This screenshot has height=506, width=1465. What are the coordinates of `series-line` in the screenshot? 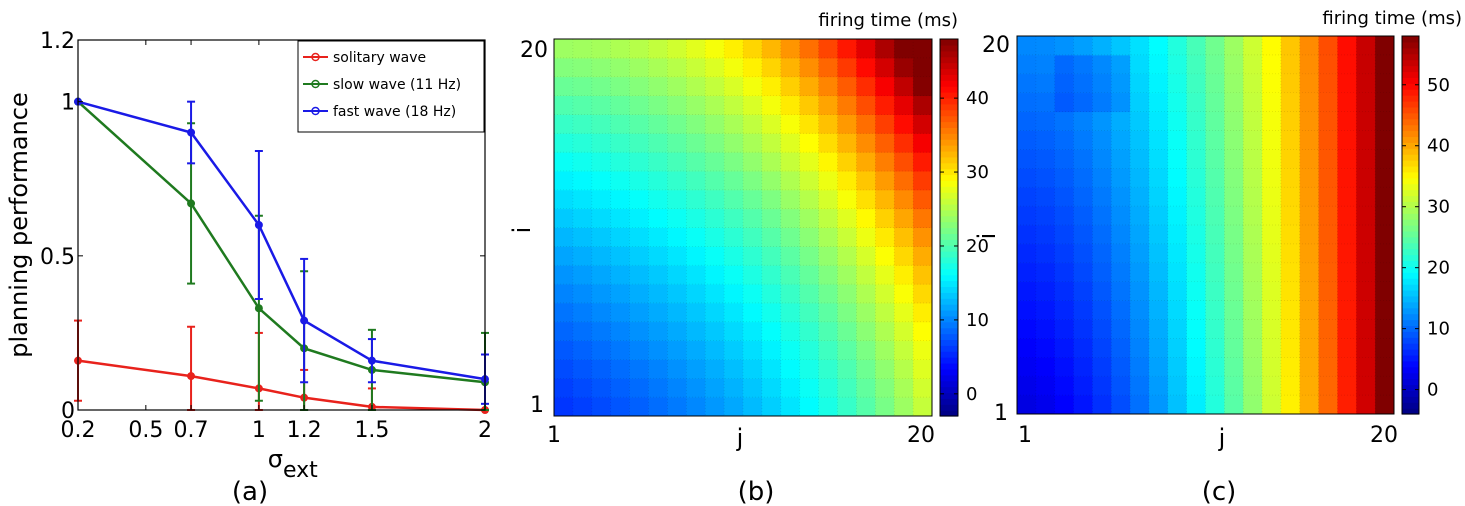 It's located at (281, 385).